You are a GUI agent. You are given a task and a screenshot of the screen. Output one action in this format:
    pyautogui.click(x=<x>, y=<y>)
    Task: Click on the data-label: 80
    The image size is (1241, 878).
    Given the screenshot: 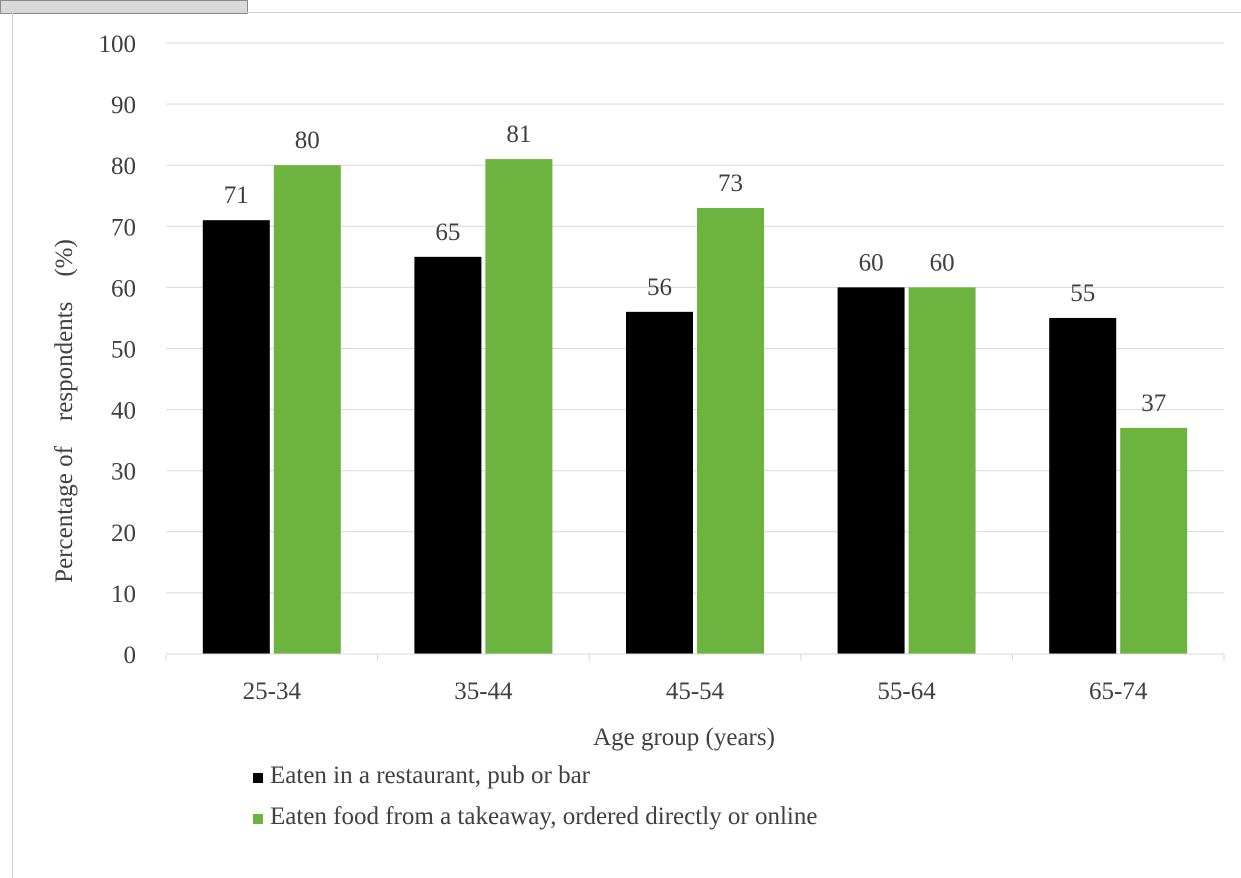 What is the action you would take?
    pyautogui.click(x=307, y=140)
    